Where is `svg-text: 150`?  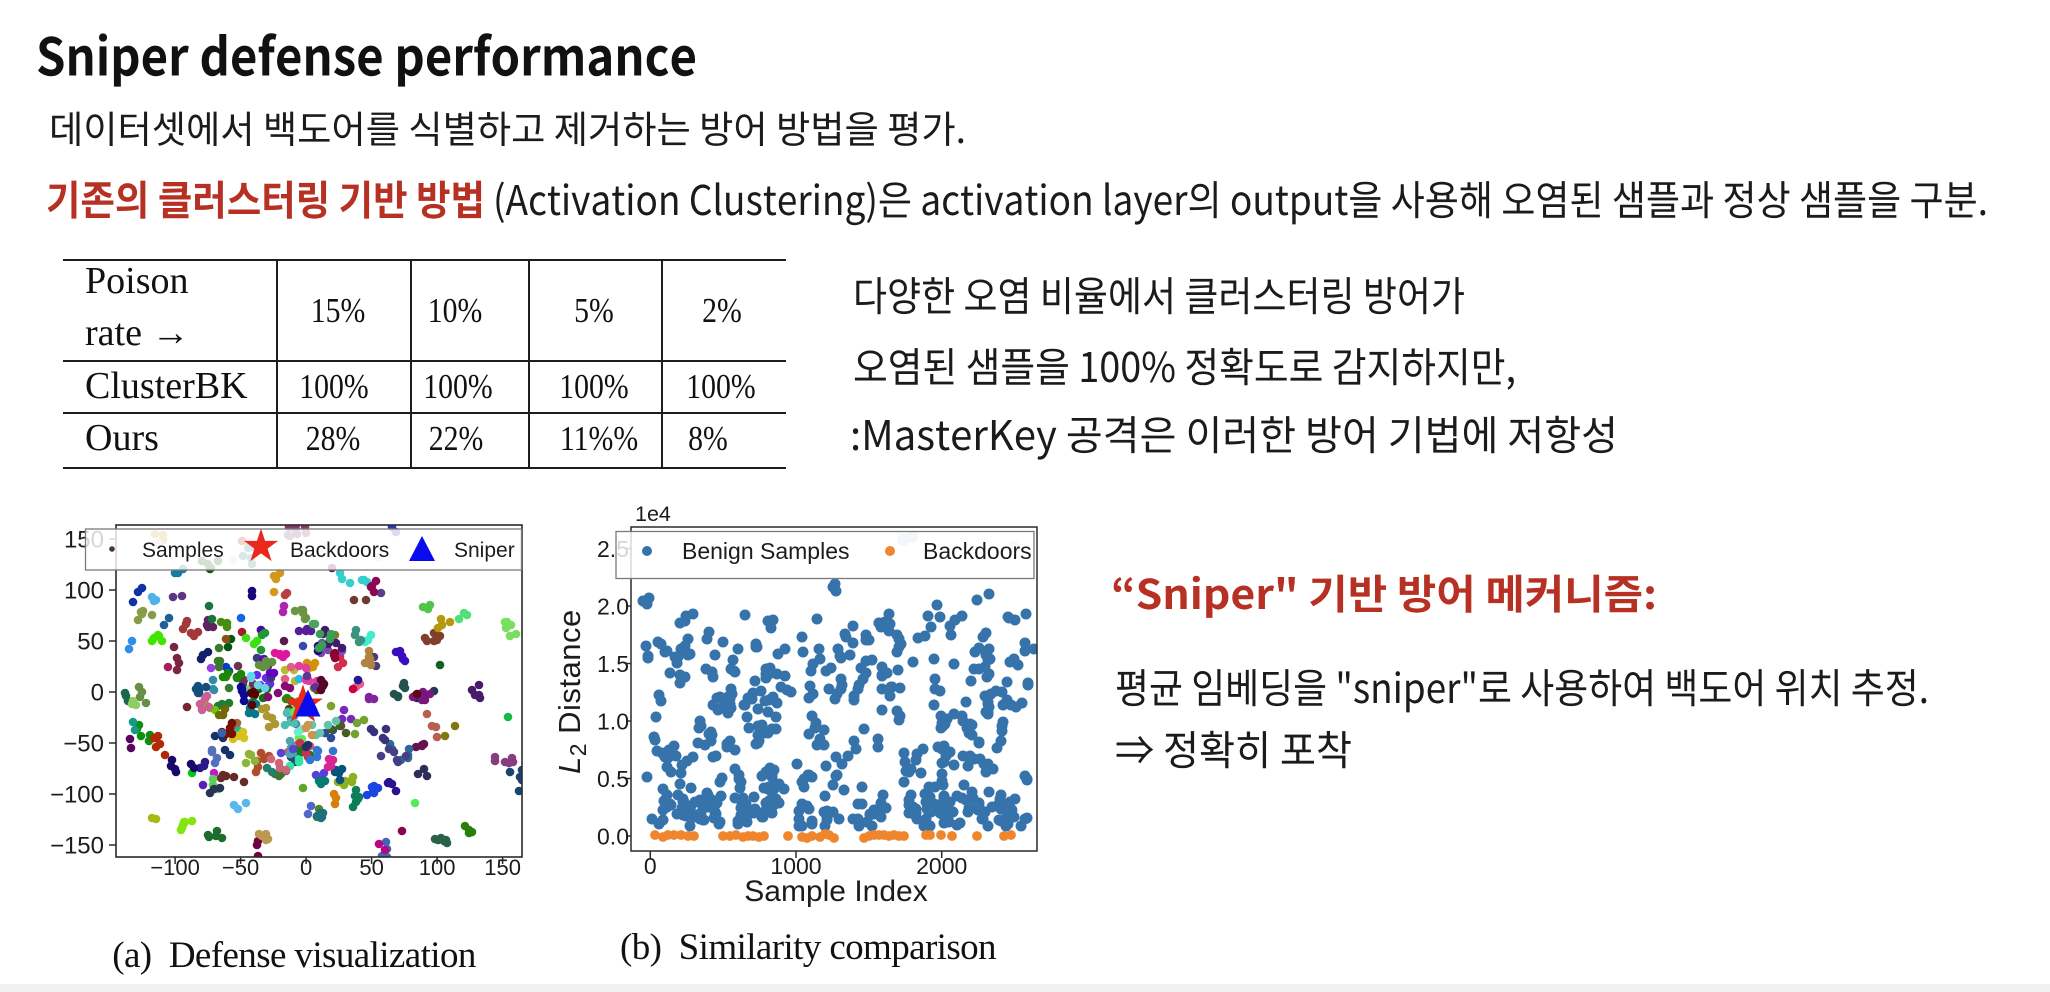 svg-text: 150 is located at coordinates (502, 867).